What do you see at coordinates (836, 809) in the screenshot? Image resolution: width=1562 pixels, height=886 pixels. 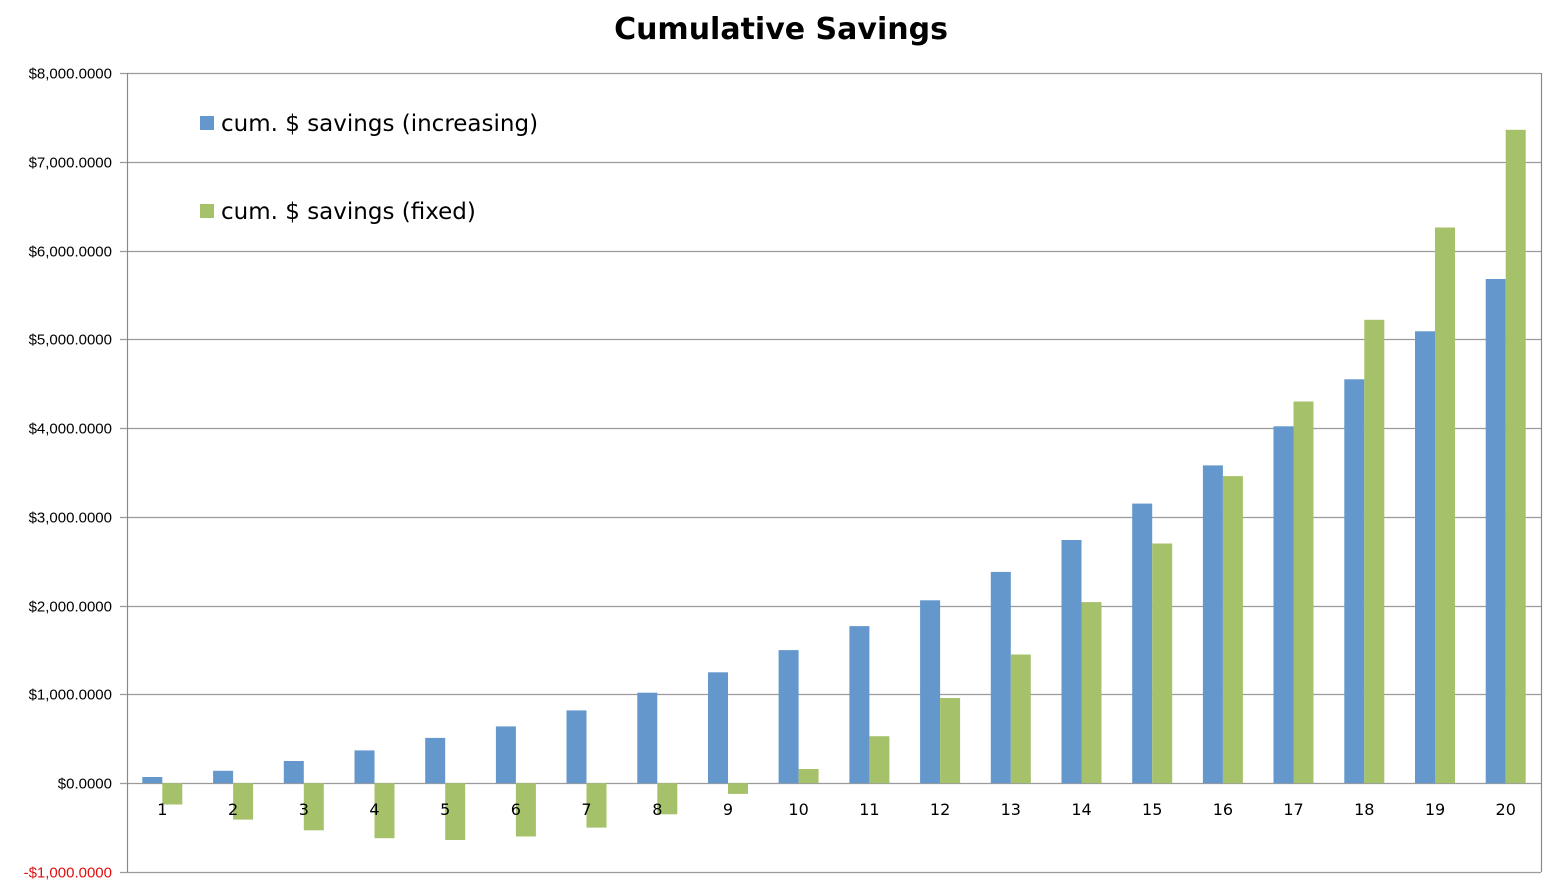 I see `x-axis-tick-labels: 1 2 3 4 5 6 7 8 9 10 11 12 13 14 15 16 17 18 19 20` at bounding box center [836, 809].